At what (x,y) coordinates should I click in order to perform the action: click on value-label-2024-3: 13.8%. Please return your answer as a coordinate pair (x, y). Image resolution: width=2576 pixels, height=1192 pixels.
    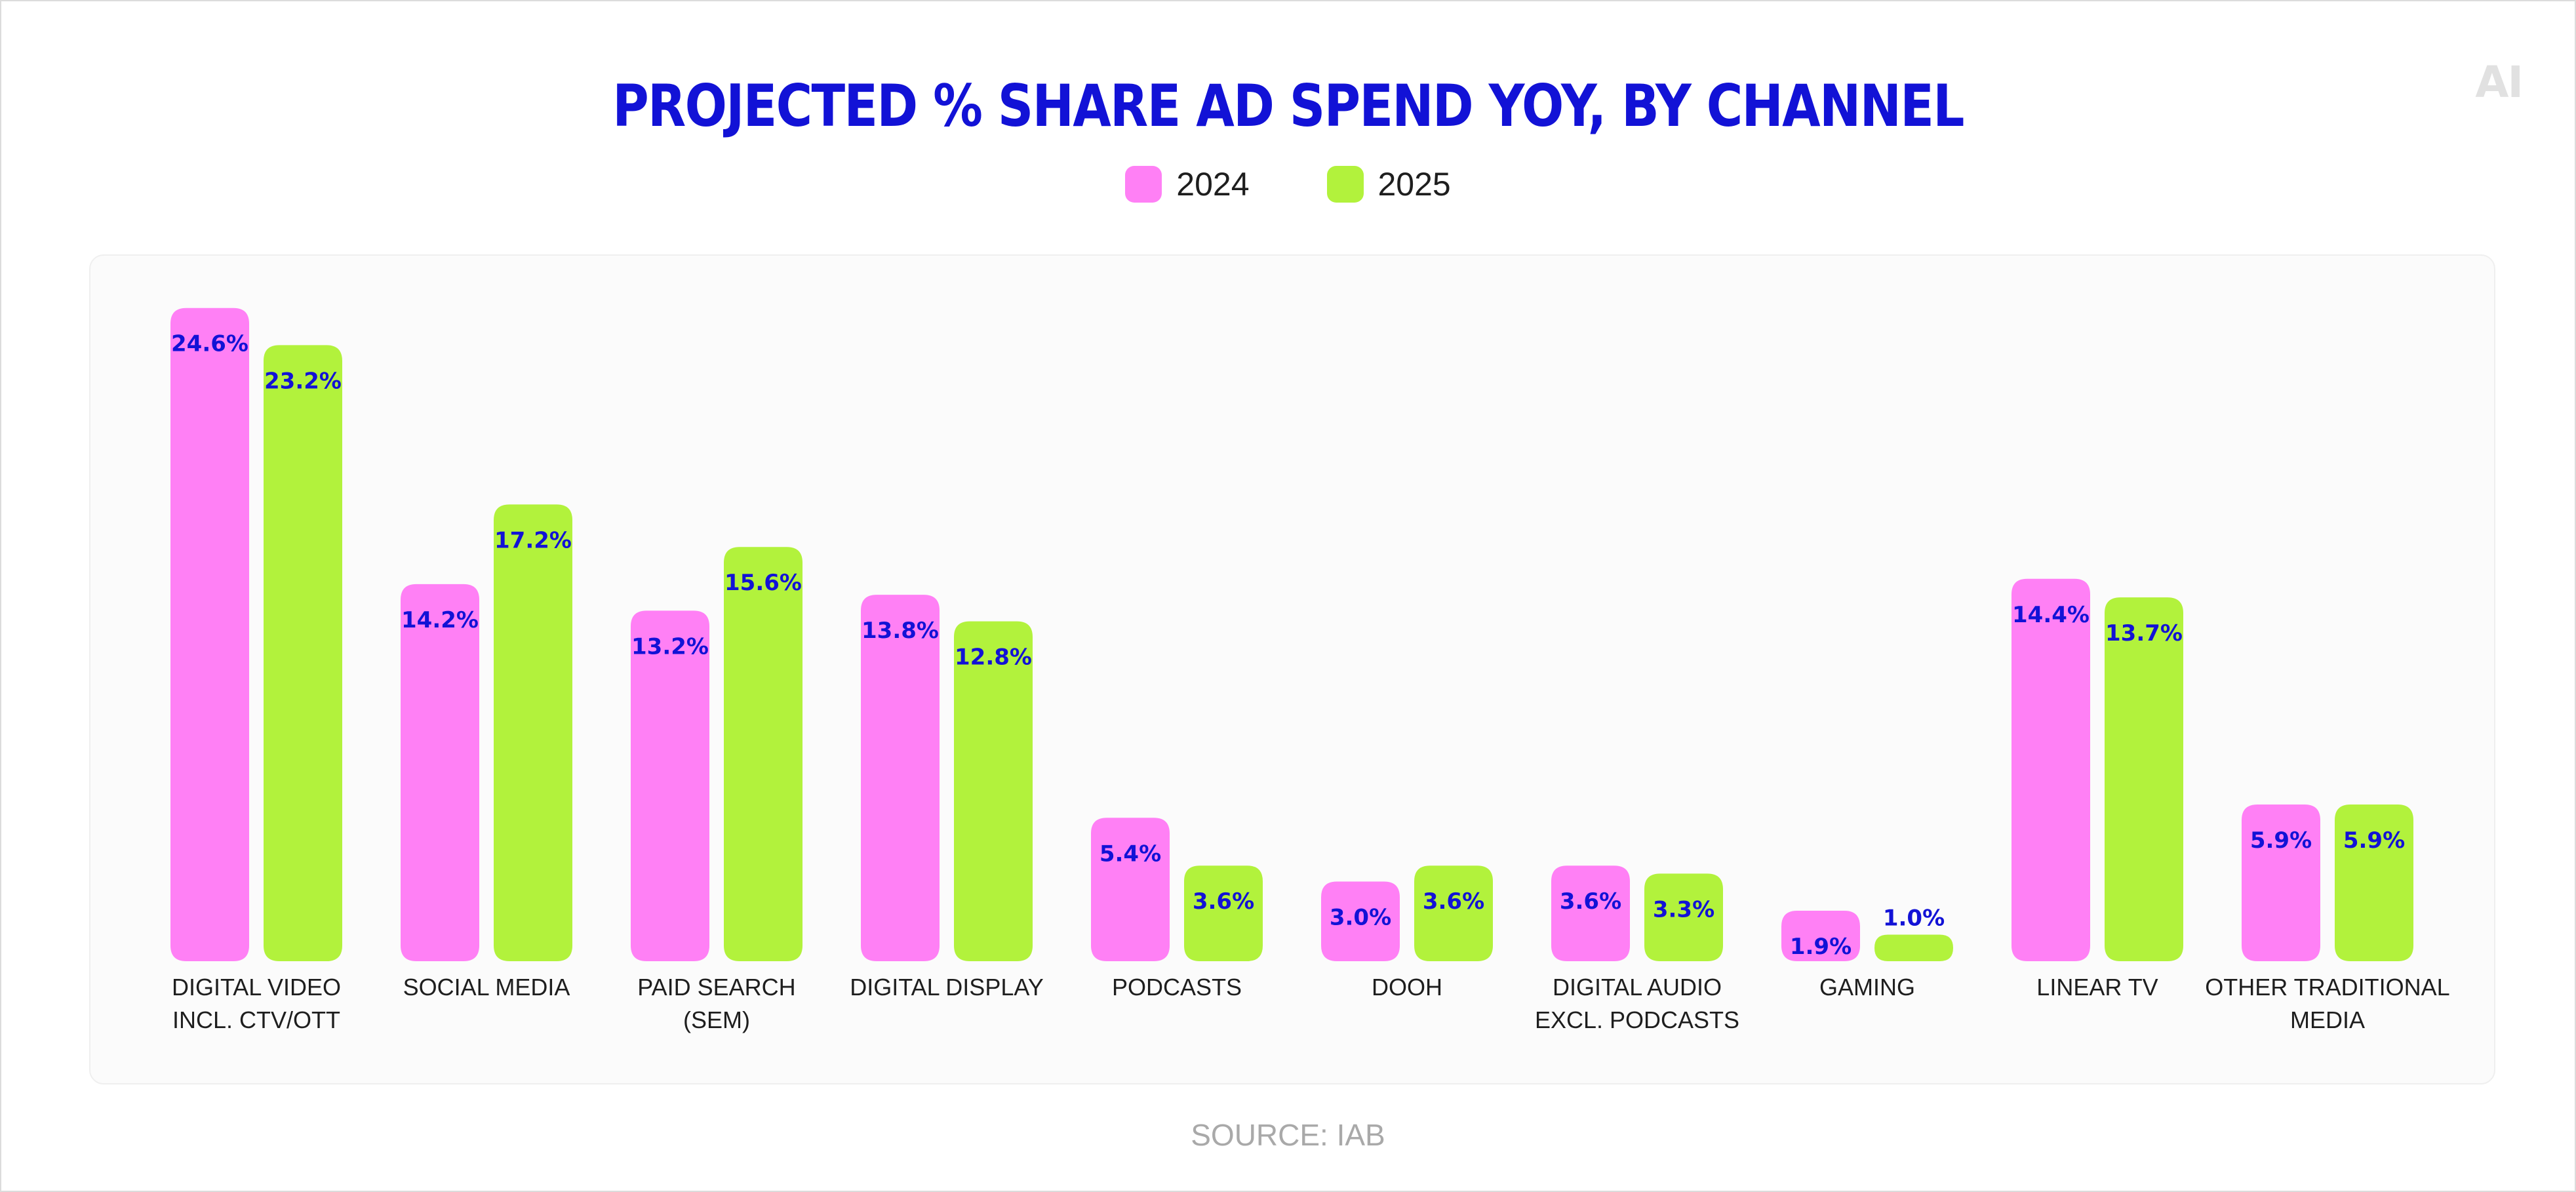
    Looking at the image, I should click on (900, 631).